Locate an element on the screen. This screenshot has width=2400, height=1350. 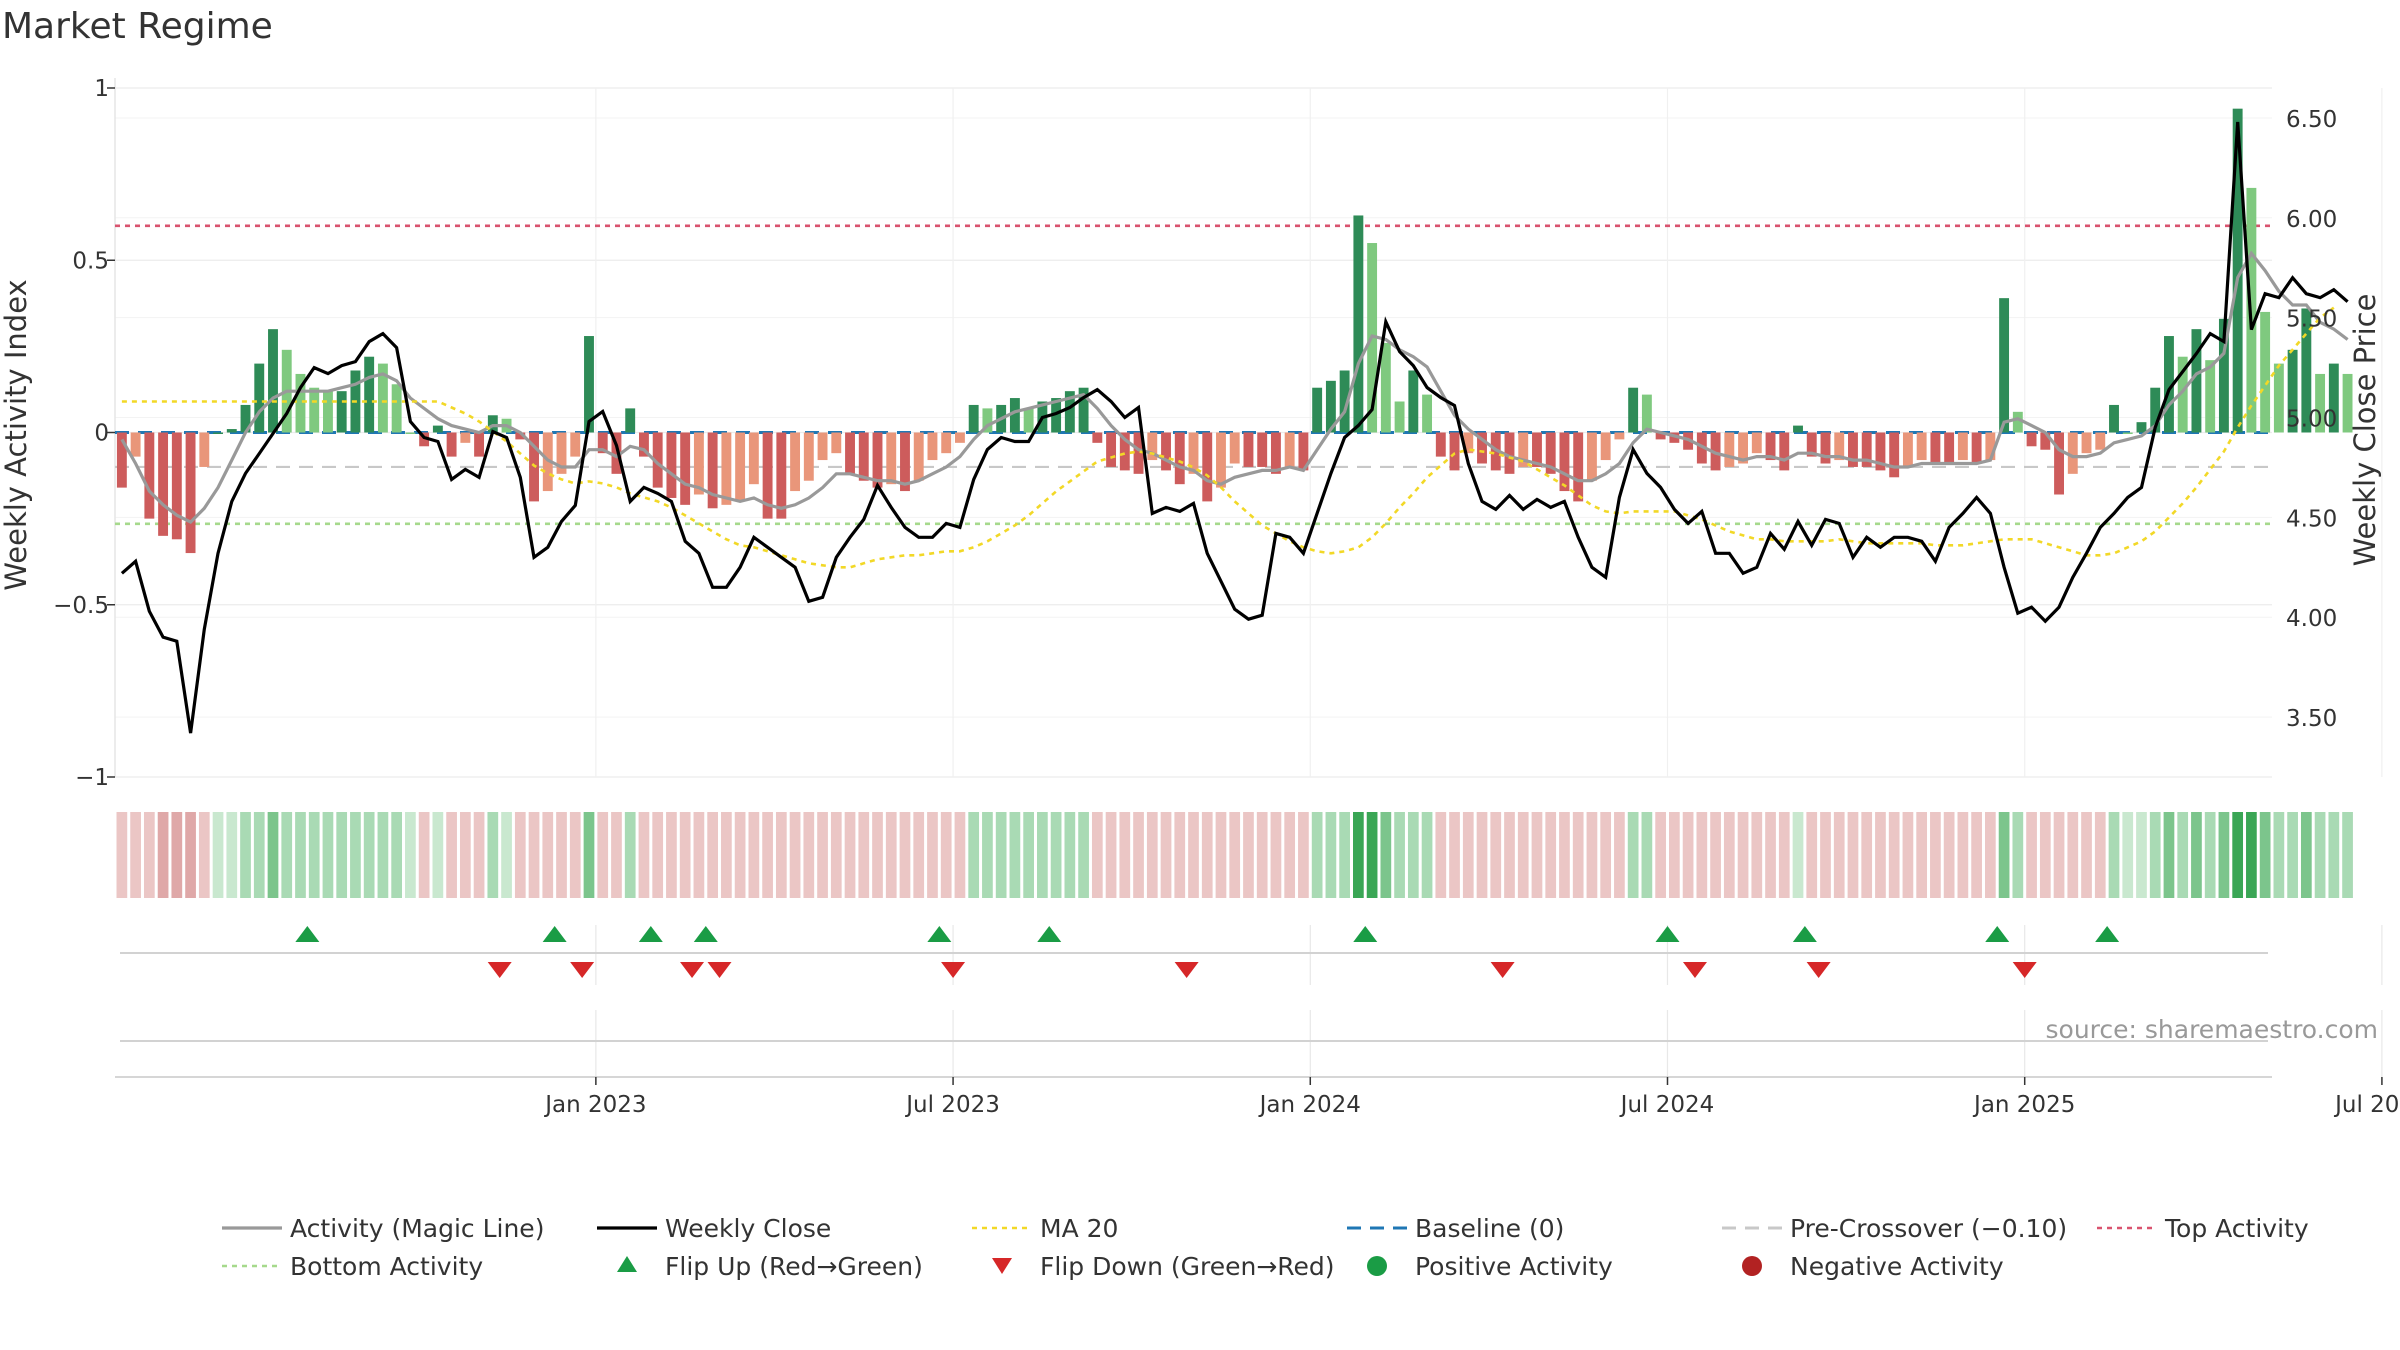
legend-item-bottom-activity: Bottom Activity is located at coordinates (351, 1266).